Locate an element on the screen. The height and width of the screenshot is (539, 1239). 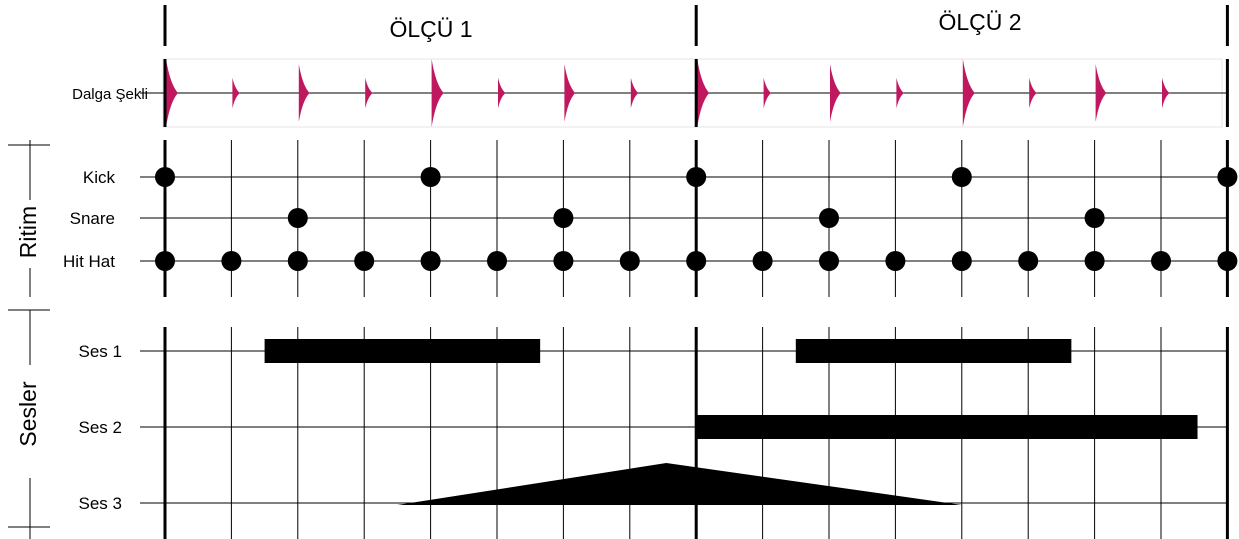
measure-2-label: ÖLÇÜ 2 is located at coordinates (979, 22).